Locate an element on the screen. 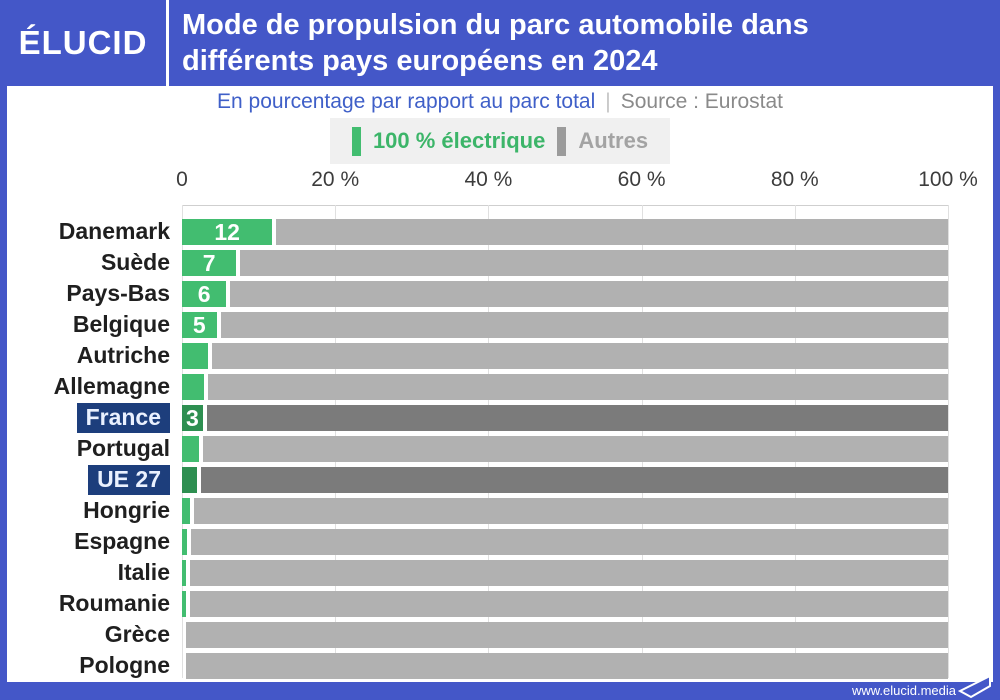 The height and width of the screenshot is (700, 1000). gridline is located at coordinates (948, 441).